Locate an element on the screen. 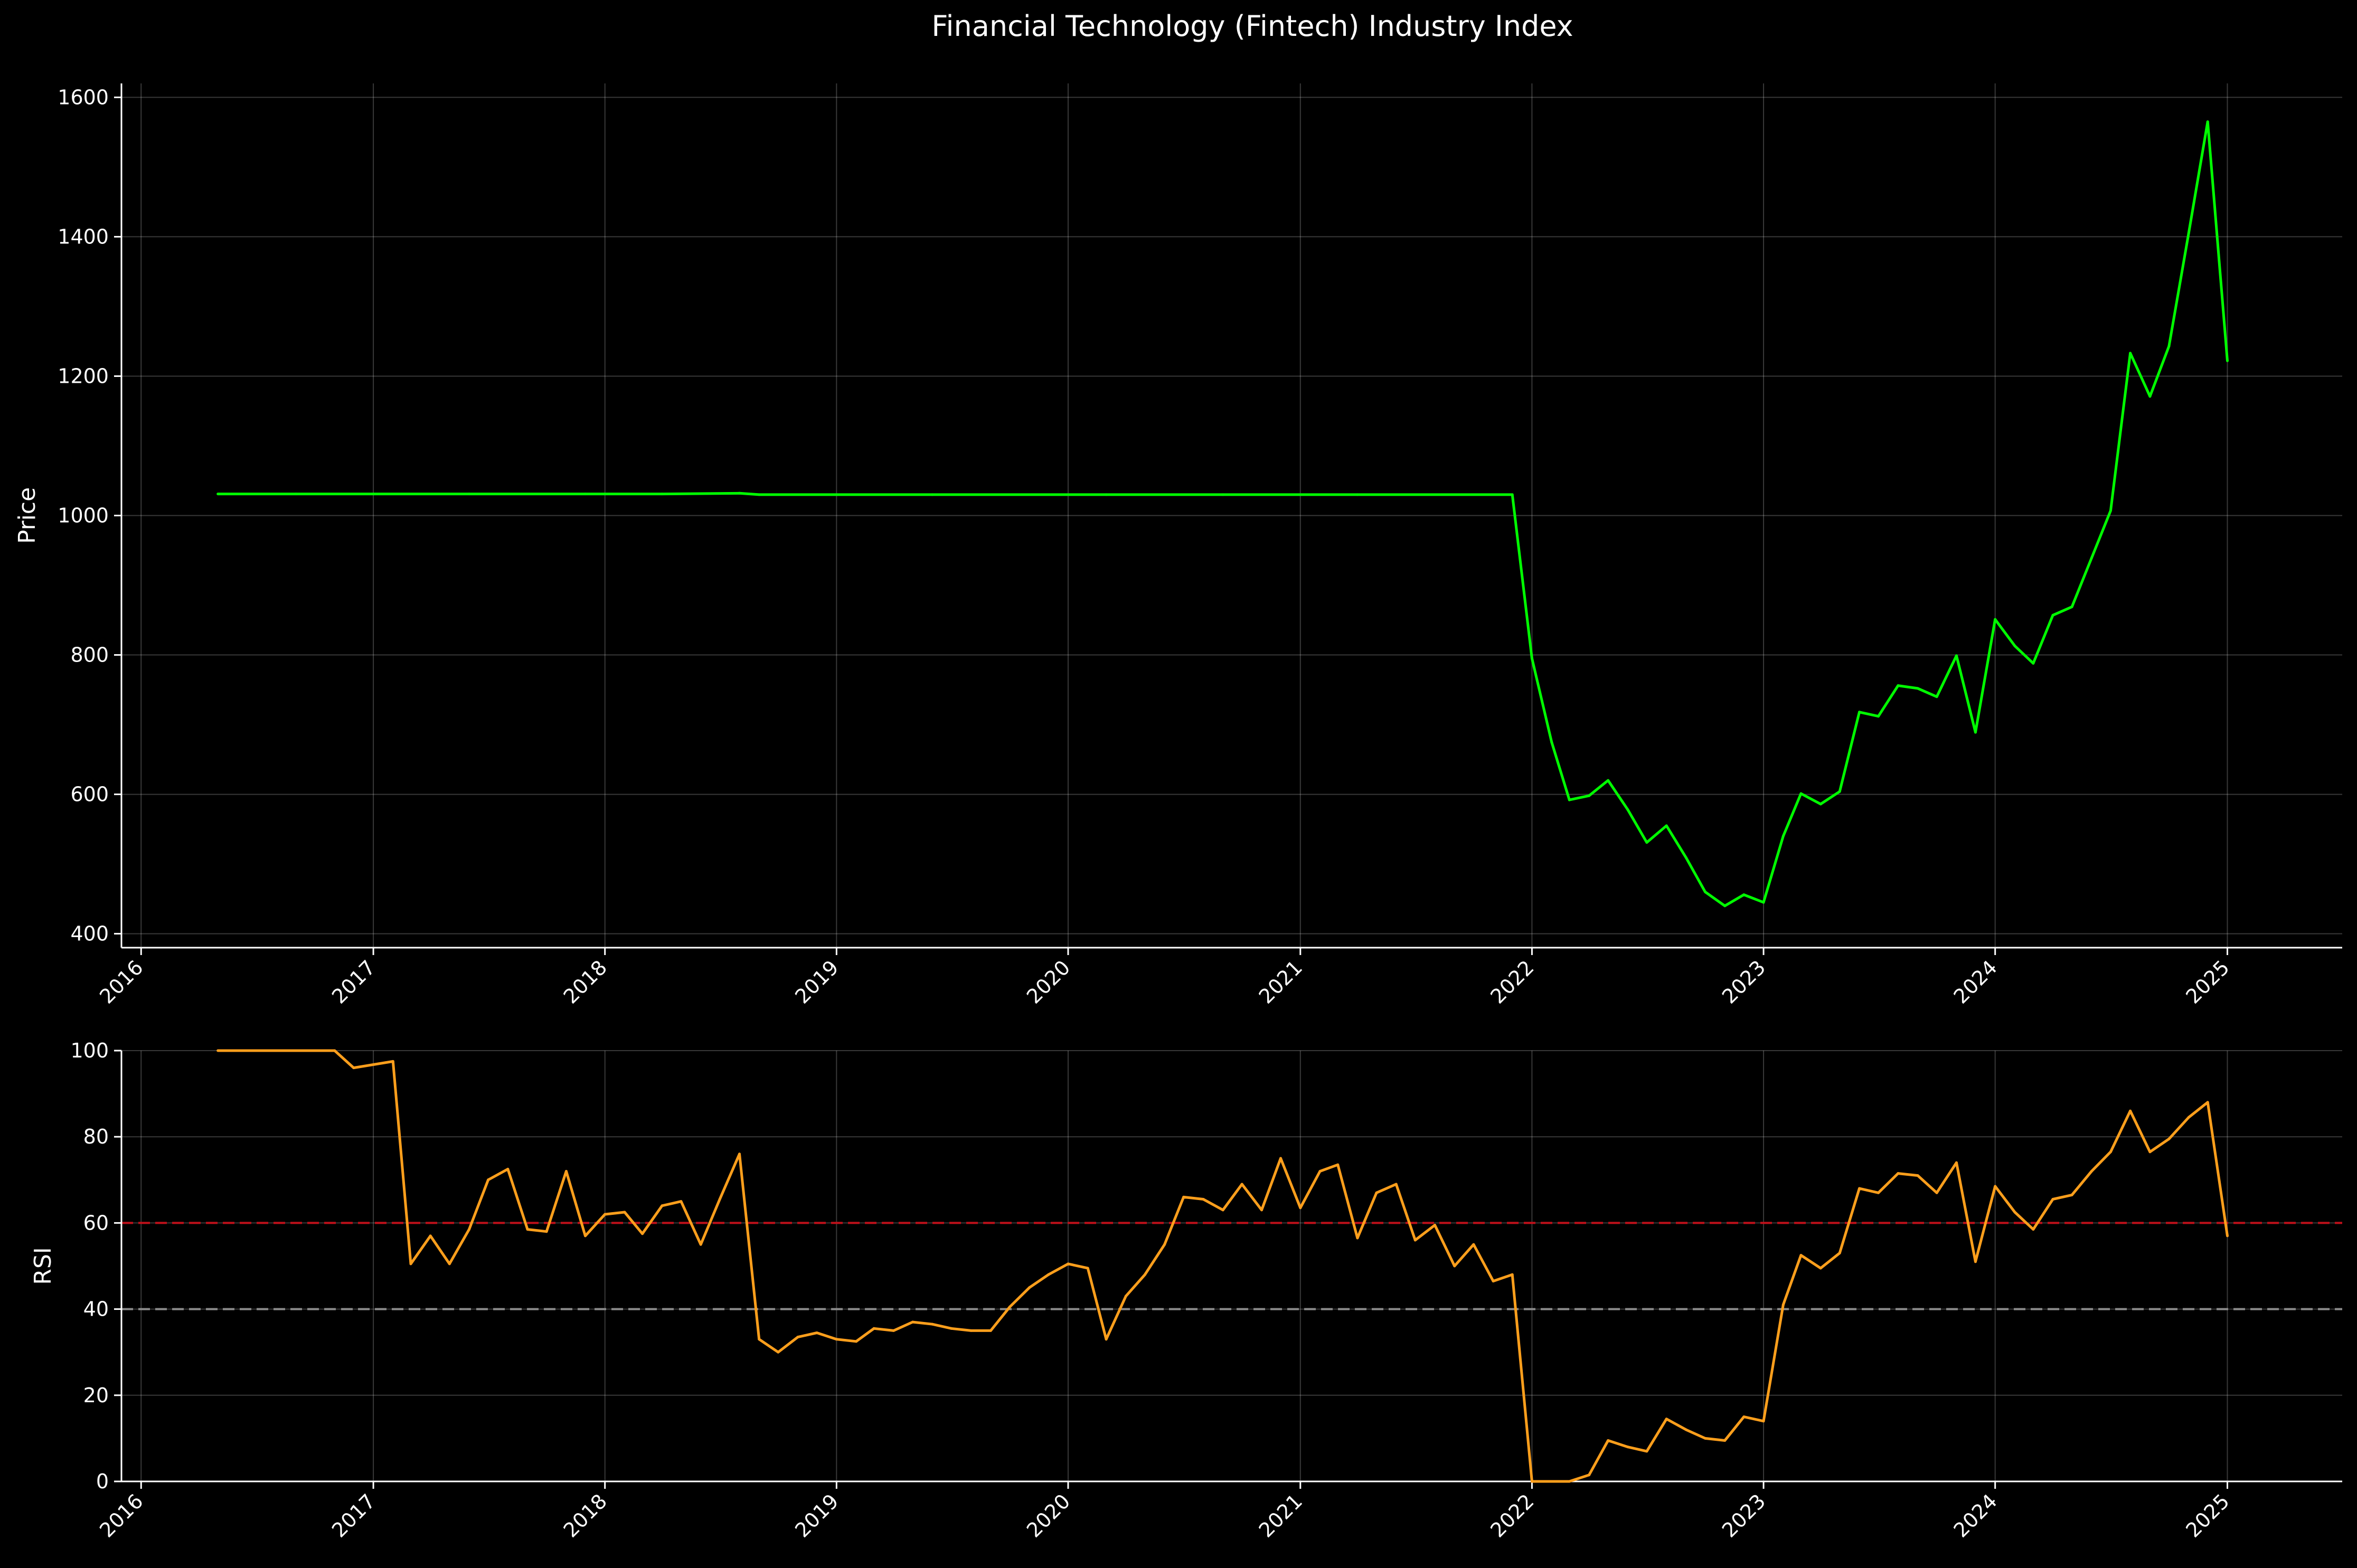 The image size is (2357, 1568). price-y-tick-label: 1000 is located at coordinates (83, 515).